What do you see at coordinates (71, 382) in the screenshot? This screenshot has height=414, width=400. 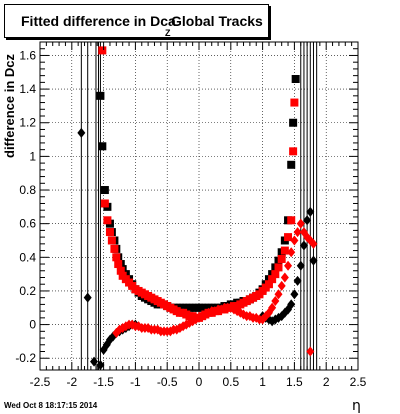 I see `x-tick-label: -2` at bounding box center [71, 382].